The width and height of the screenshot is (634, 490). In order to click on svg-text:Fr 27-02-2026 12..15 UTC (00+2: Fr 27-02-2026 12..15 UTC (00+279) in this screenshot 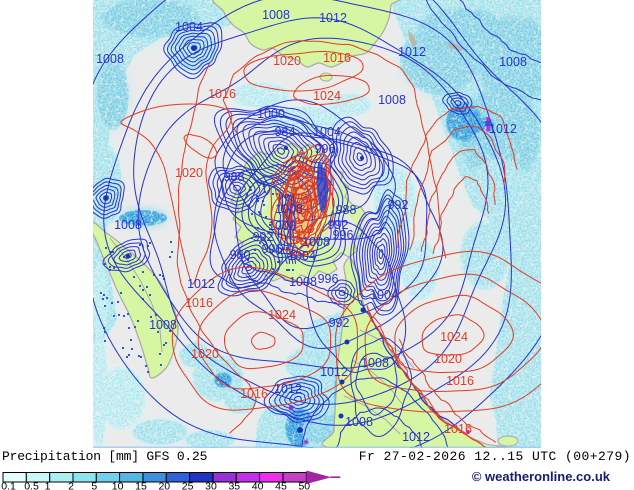, I will do `click(495, 456)`.